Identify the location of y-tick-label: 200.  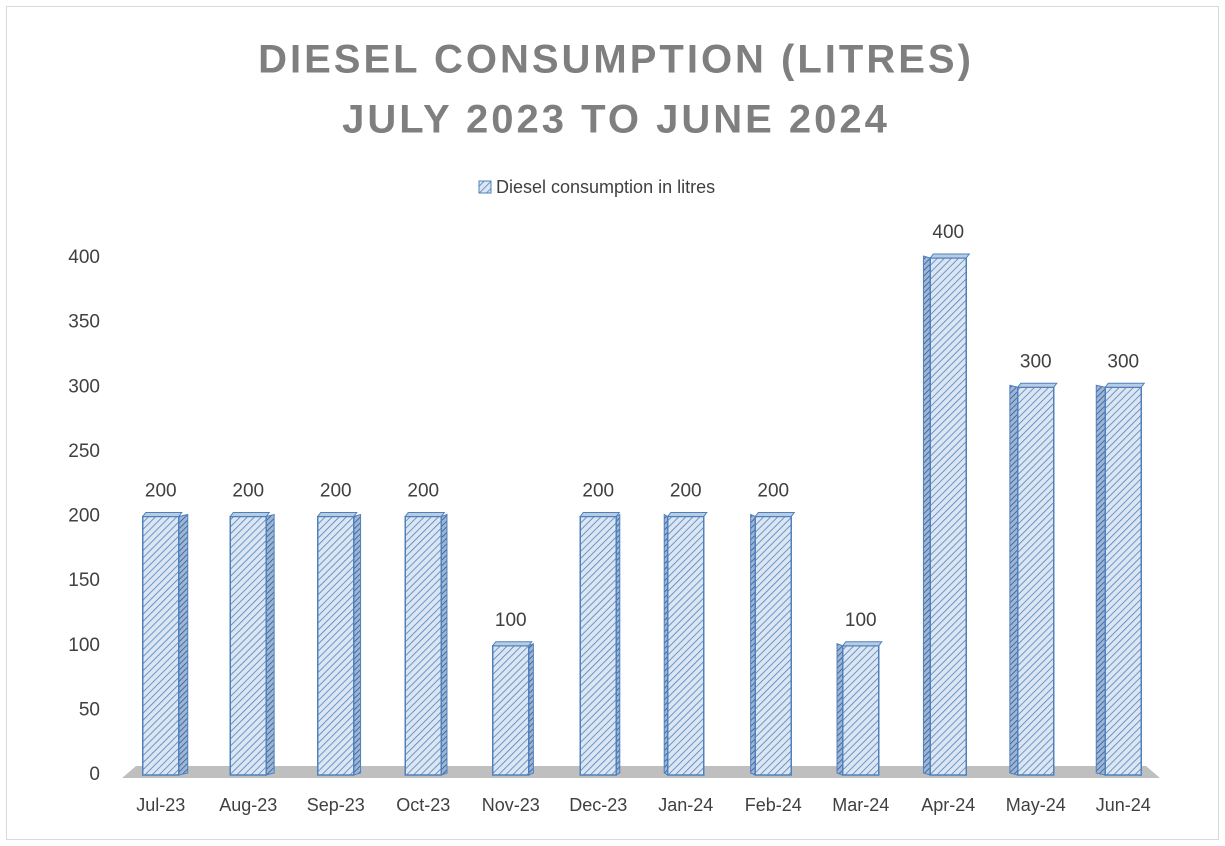
(84, 516).